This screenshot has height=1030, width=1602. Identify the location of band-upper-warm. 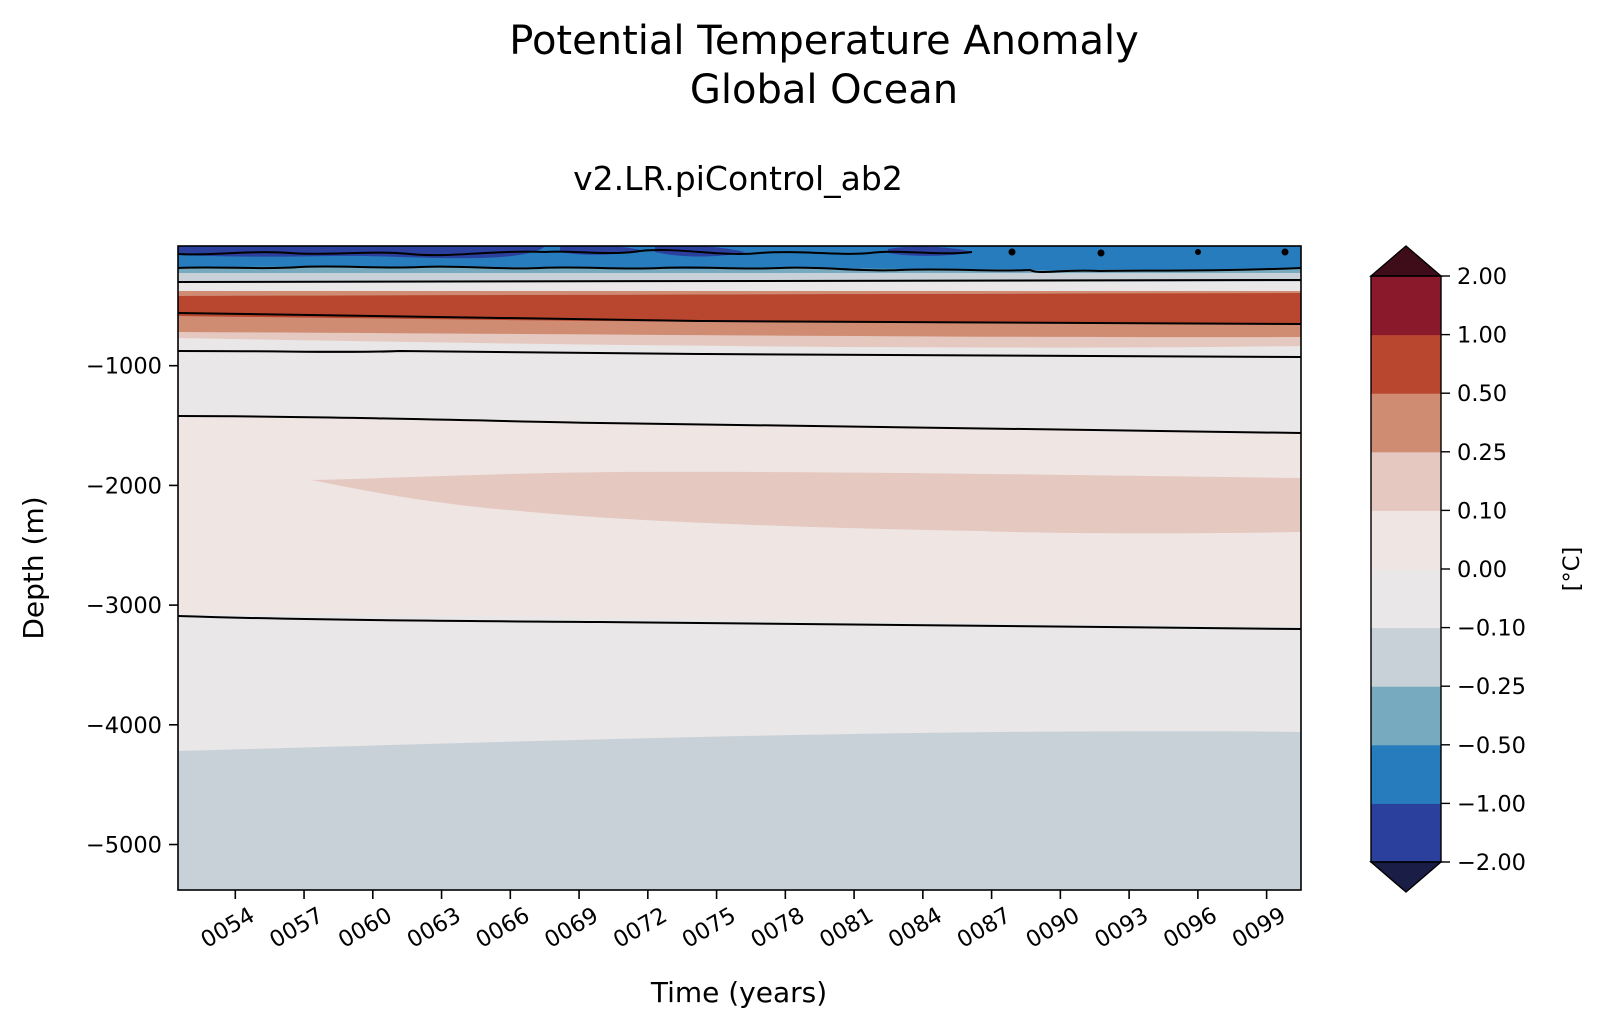
(739, 308).